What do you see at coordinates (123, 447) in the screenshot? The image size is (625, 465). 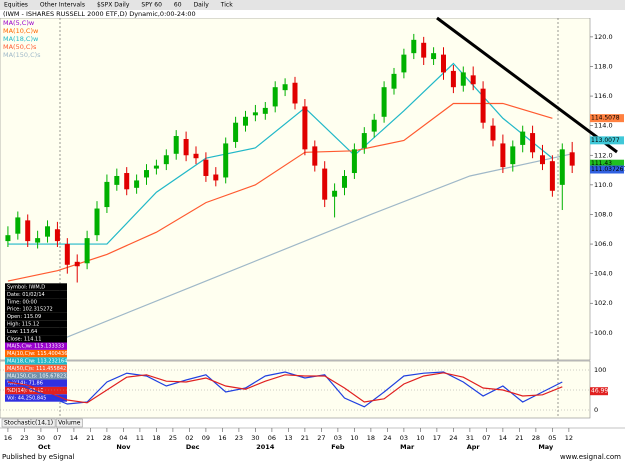 I see `month-label: Nov` at bounding box center [123, 447].